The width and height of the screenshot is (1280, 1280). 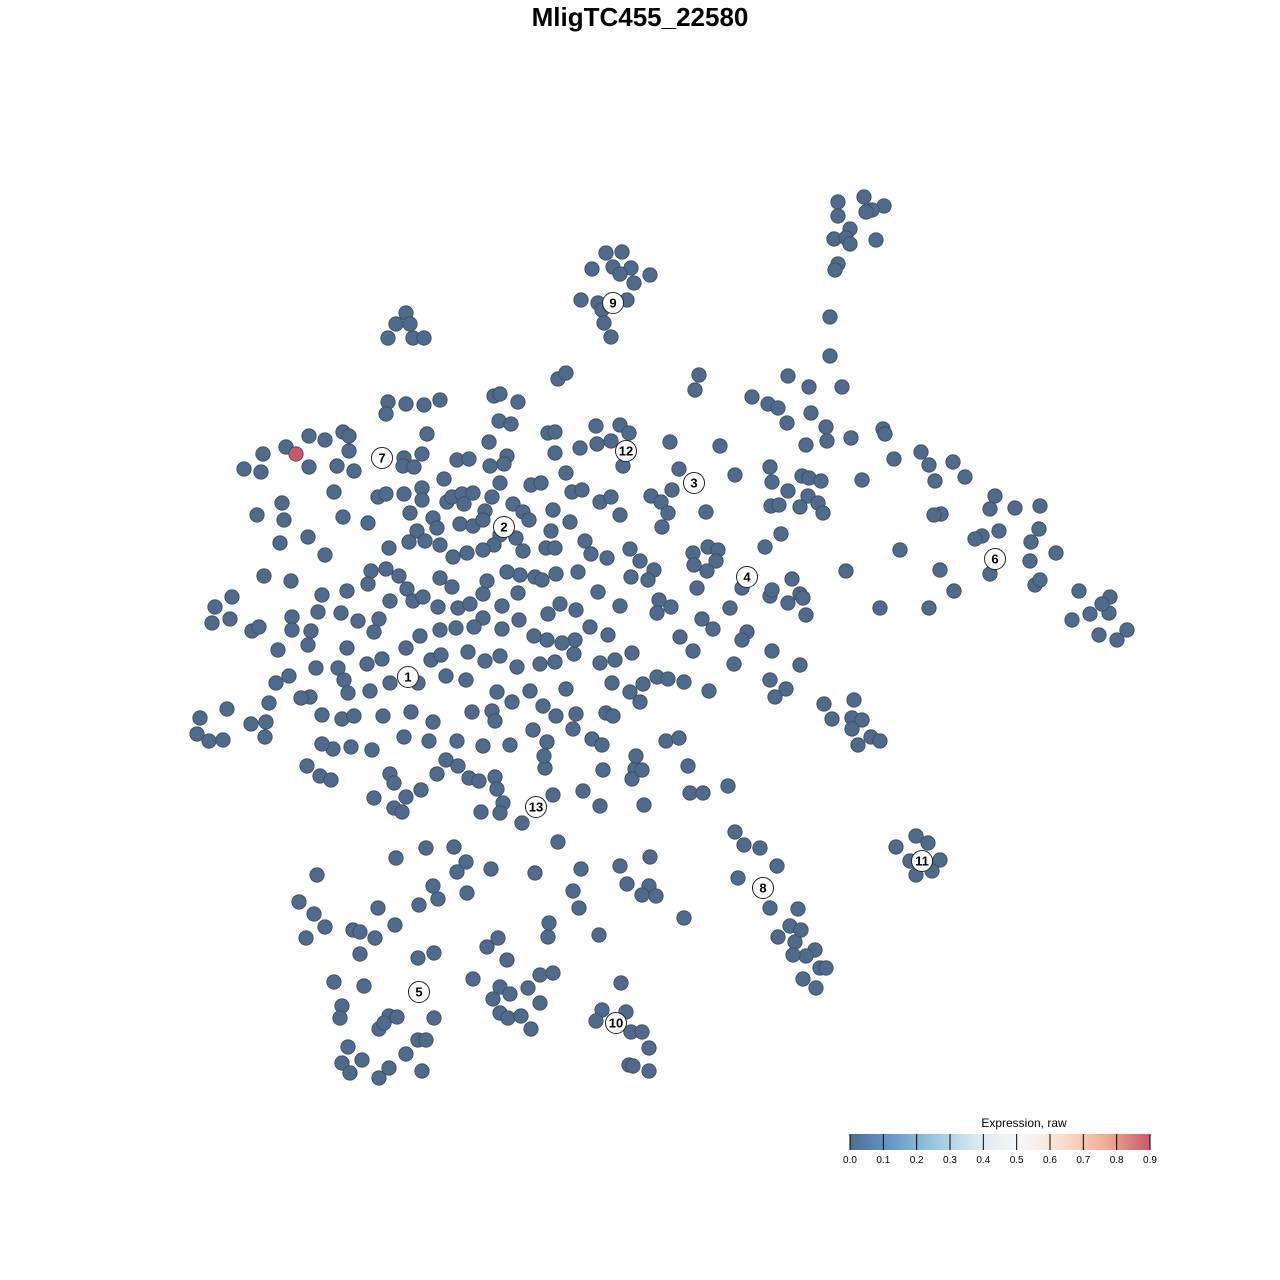 What do you see at coordinates (994, 559) in the screenshot?
I see `cluster-label-text: 6` at bounding box center [994, 559].